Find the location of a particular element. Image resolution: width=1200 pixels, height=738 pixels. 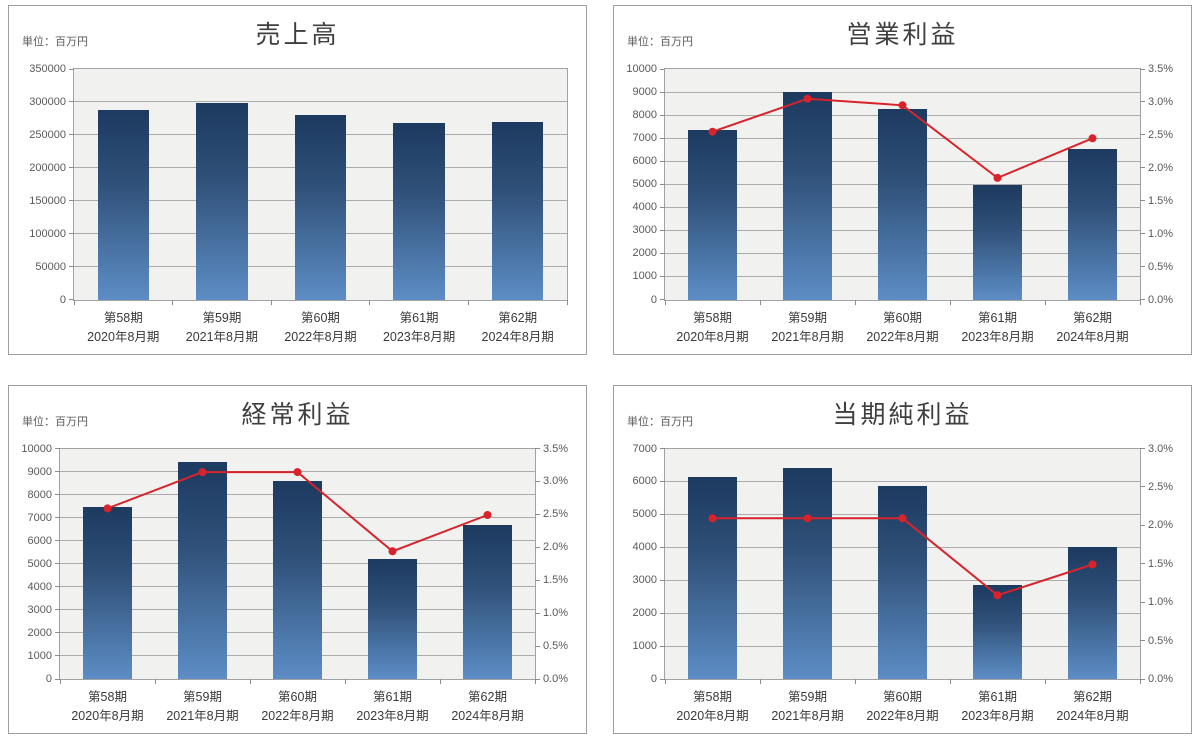

chart-title-revenue: 売上高 is located at coordinates (297, 35).